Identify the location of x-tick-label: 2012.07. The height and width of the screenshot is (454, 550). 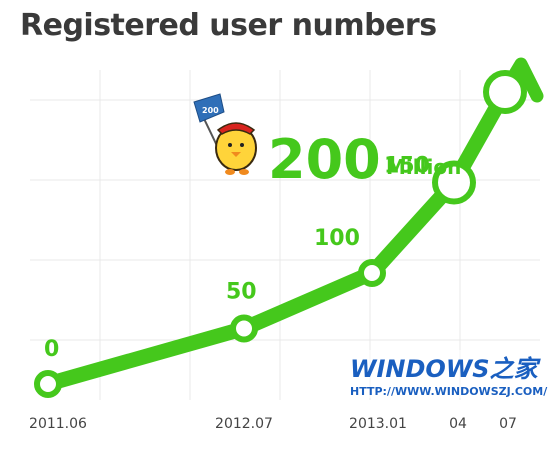
(244, 424).